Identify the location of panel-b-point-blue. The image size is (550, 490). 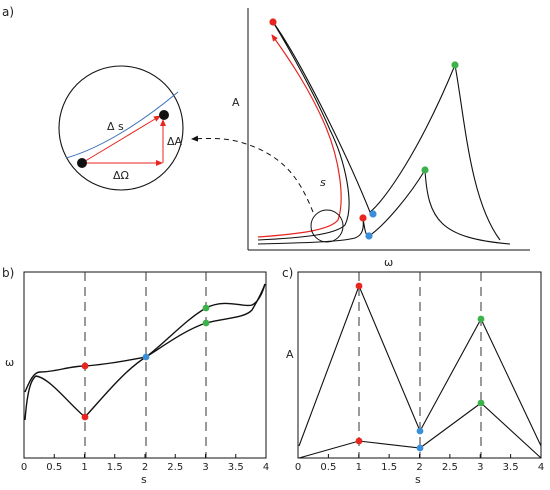
(146, 357).